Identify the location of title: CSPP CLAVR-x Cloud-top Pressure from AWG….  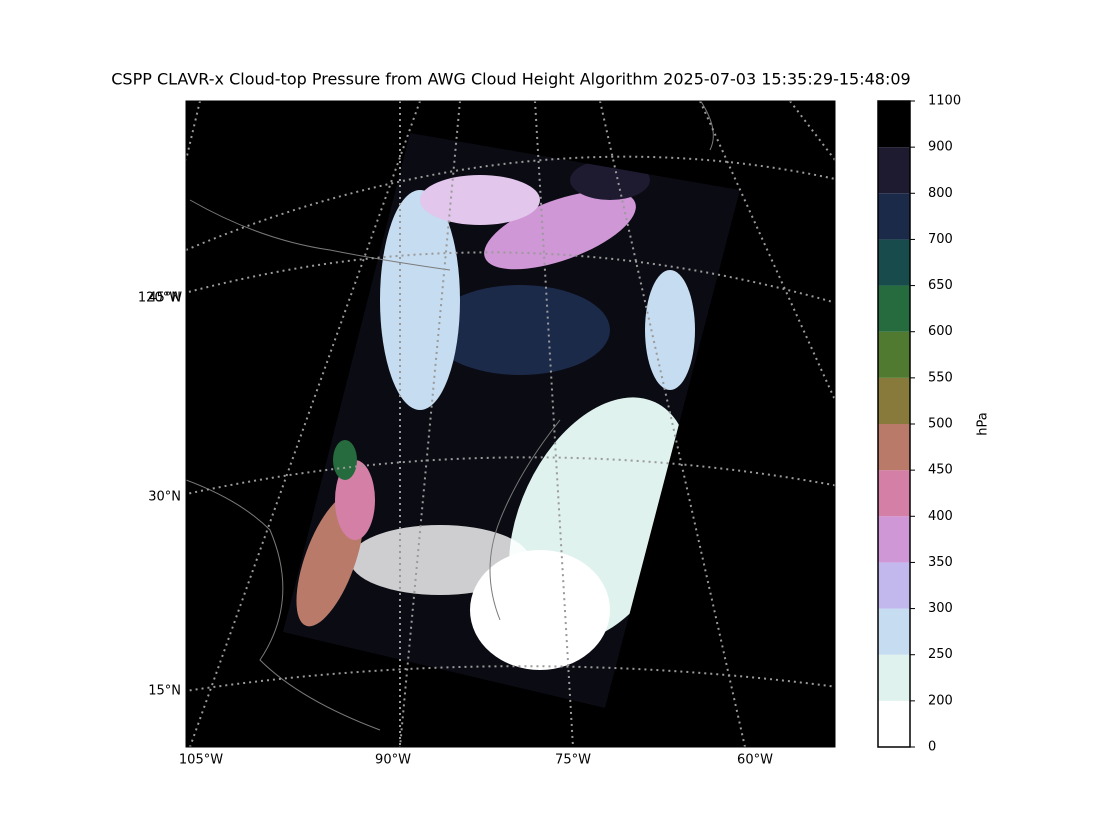
(510, 79).